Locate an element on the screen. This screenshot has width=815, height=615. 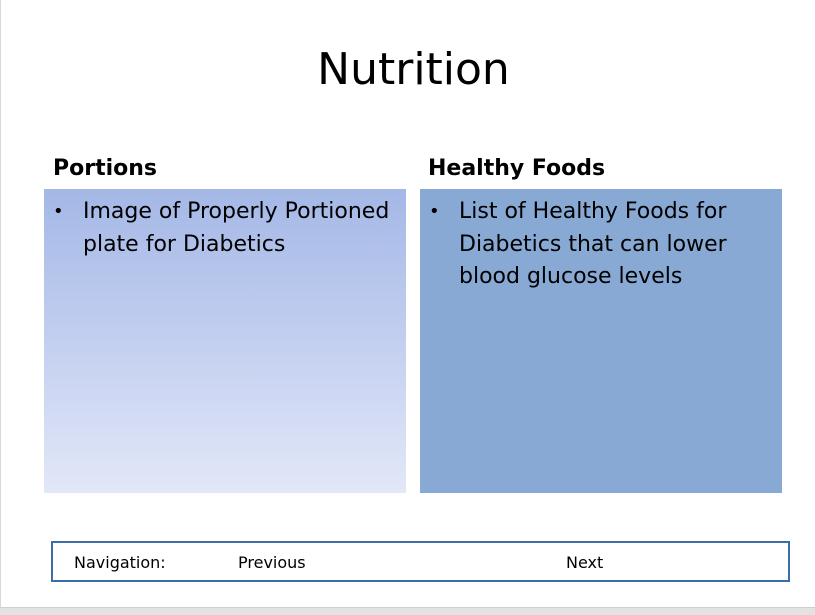
navigation-label: Navigation: is located at coordinates (120, 562).